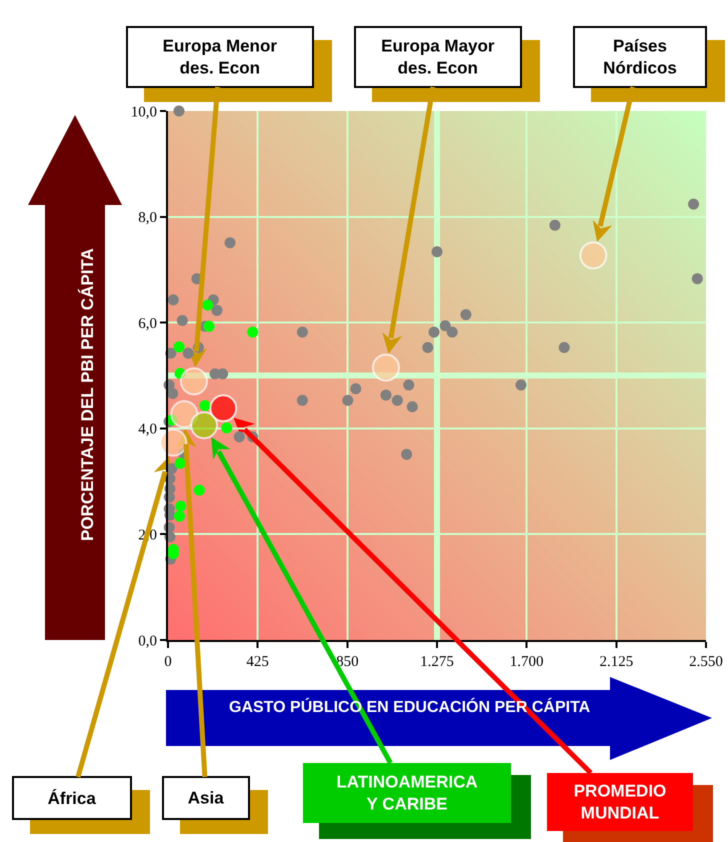 The height and width of the screenshot is (842, 728). I want to click on annotation: Europa Menor des. Econ, so click(220, 57).